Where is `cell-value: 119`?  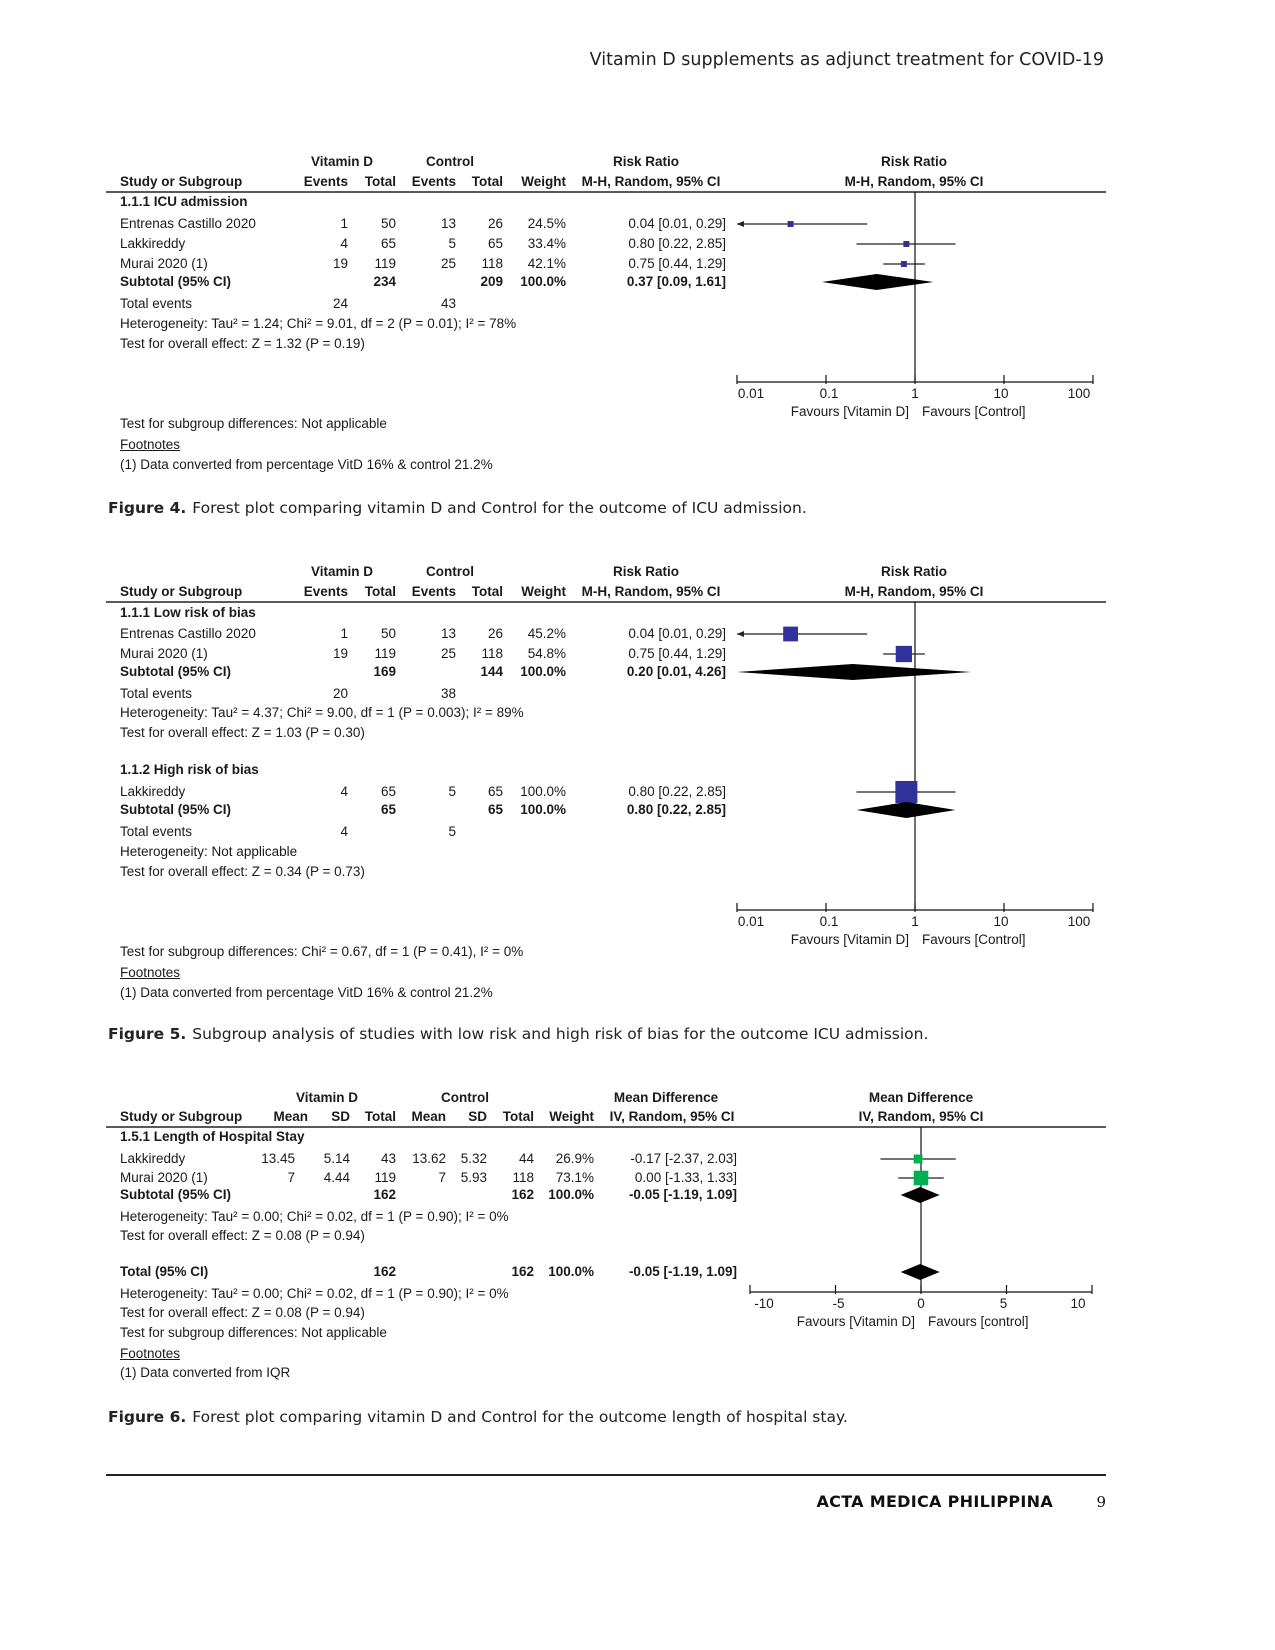
cell-value: 119 is located at coordinates (385, 653).